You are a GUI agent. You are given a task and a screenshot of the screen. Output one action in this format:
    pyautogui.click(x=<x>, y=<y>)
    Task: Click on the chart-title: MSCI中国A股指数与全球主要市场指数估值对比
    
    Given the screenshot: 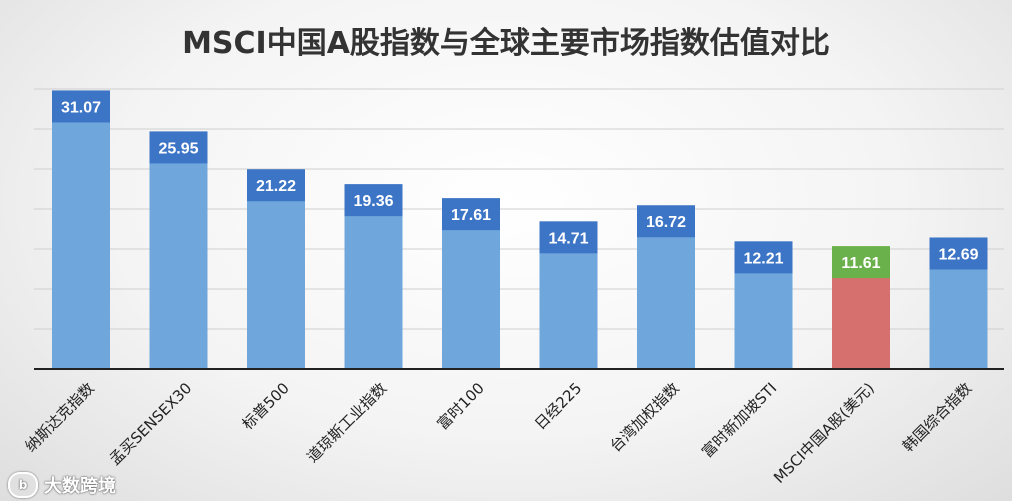 What is the action you would take?
    pyautogui.click(x=506, y=43)
    